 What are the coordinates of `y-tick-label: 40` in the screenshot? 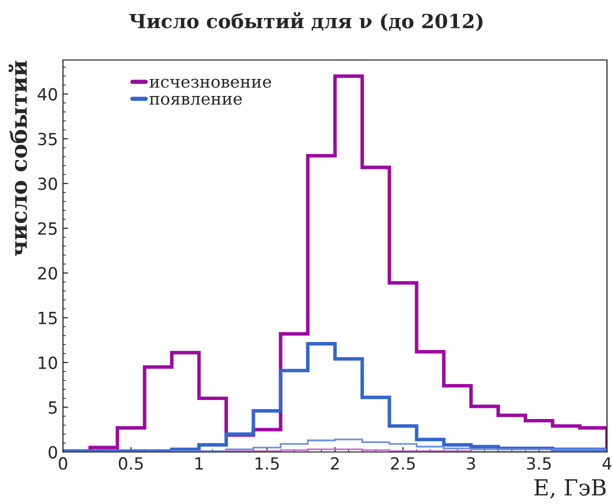 It's located at (48, 94).